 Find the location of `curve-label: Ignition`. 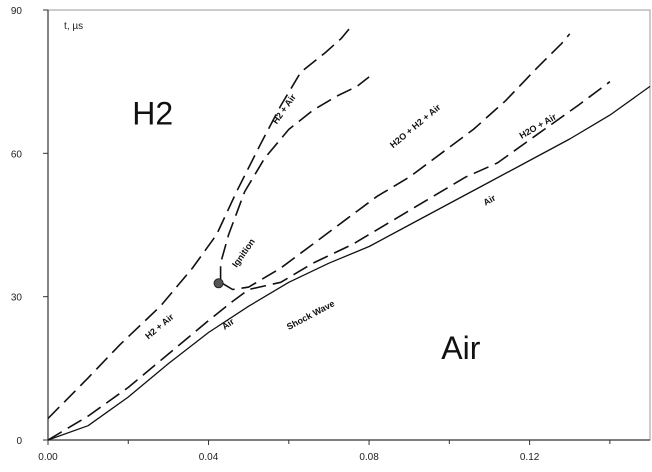

curve-label: Ignition is located at coordinates (243, 253).